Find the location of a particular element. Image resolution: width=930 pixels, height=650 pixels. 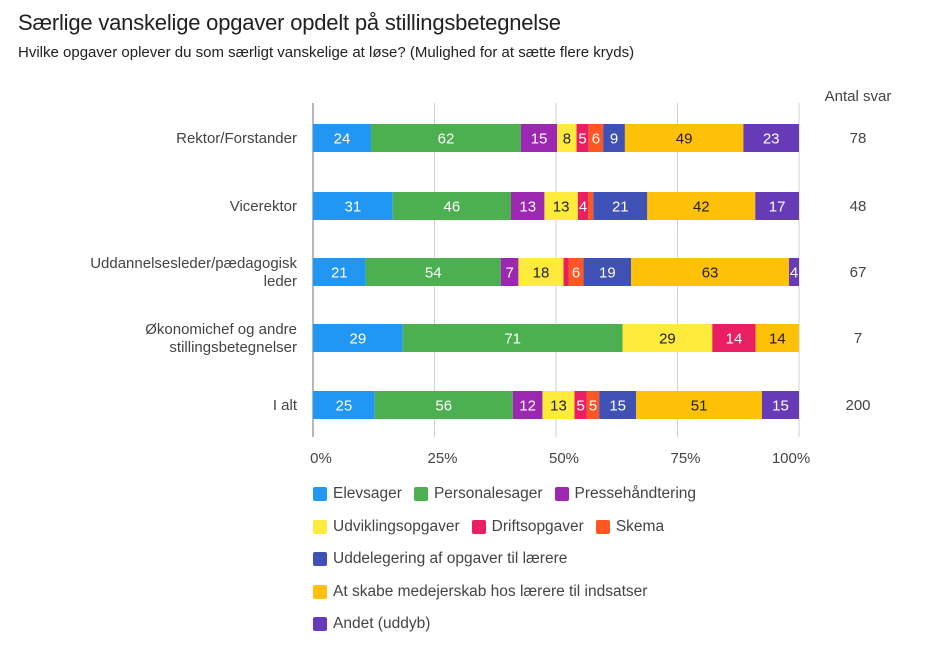

bar-segment-label: 18 is located at coordinates (541, 273).